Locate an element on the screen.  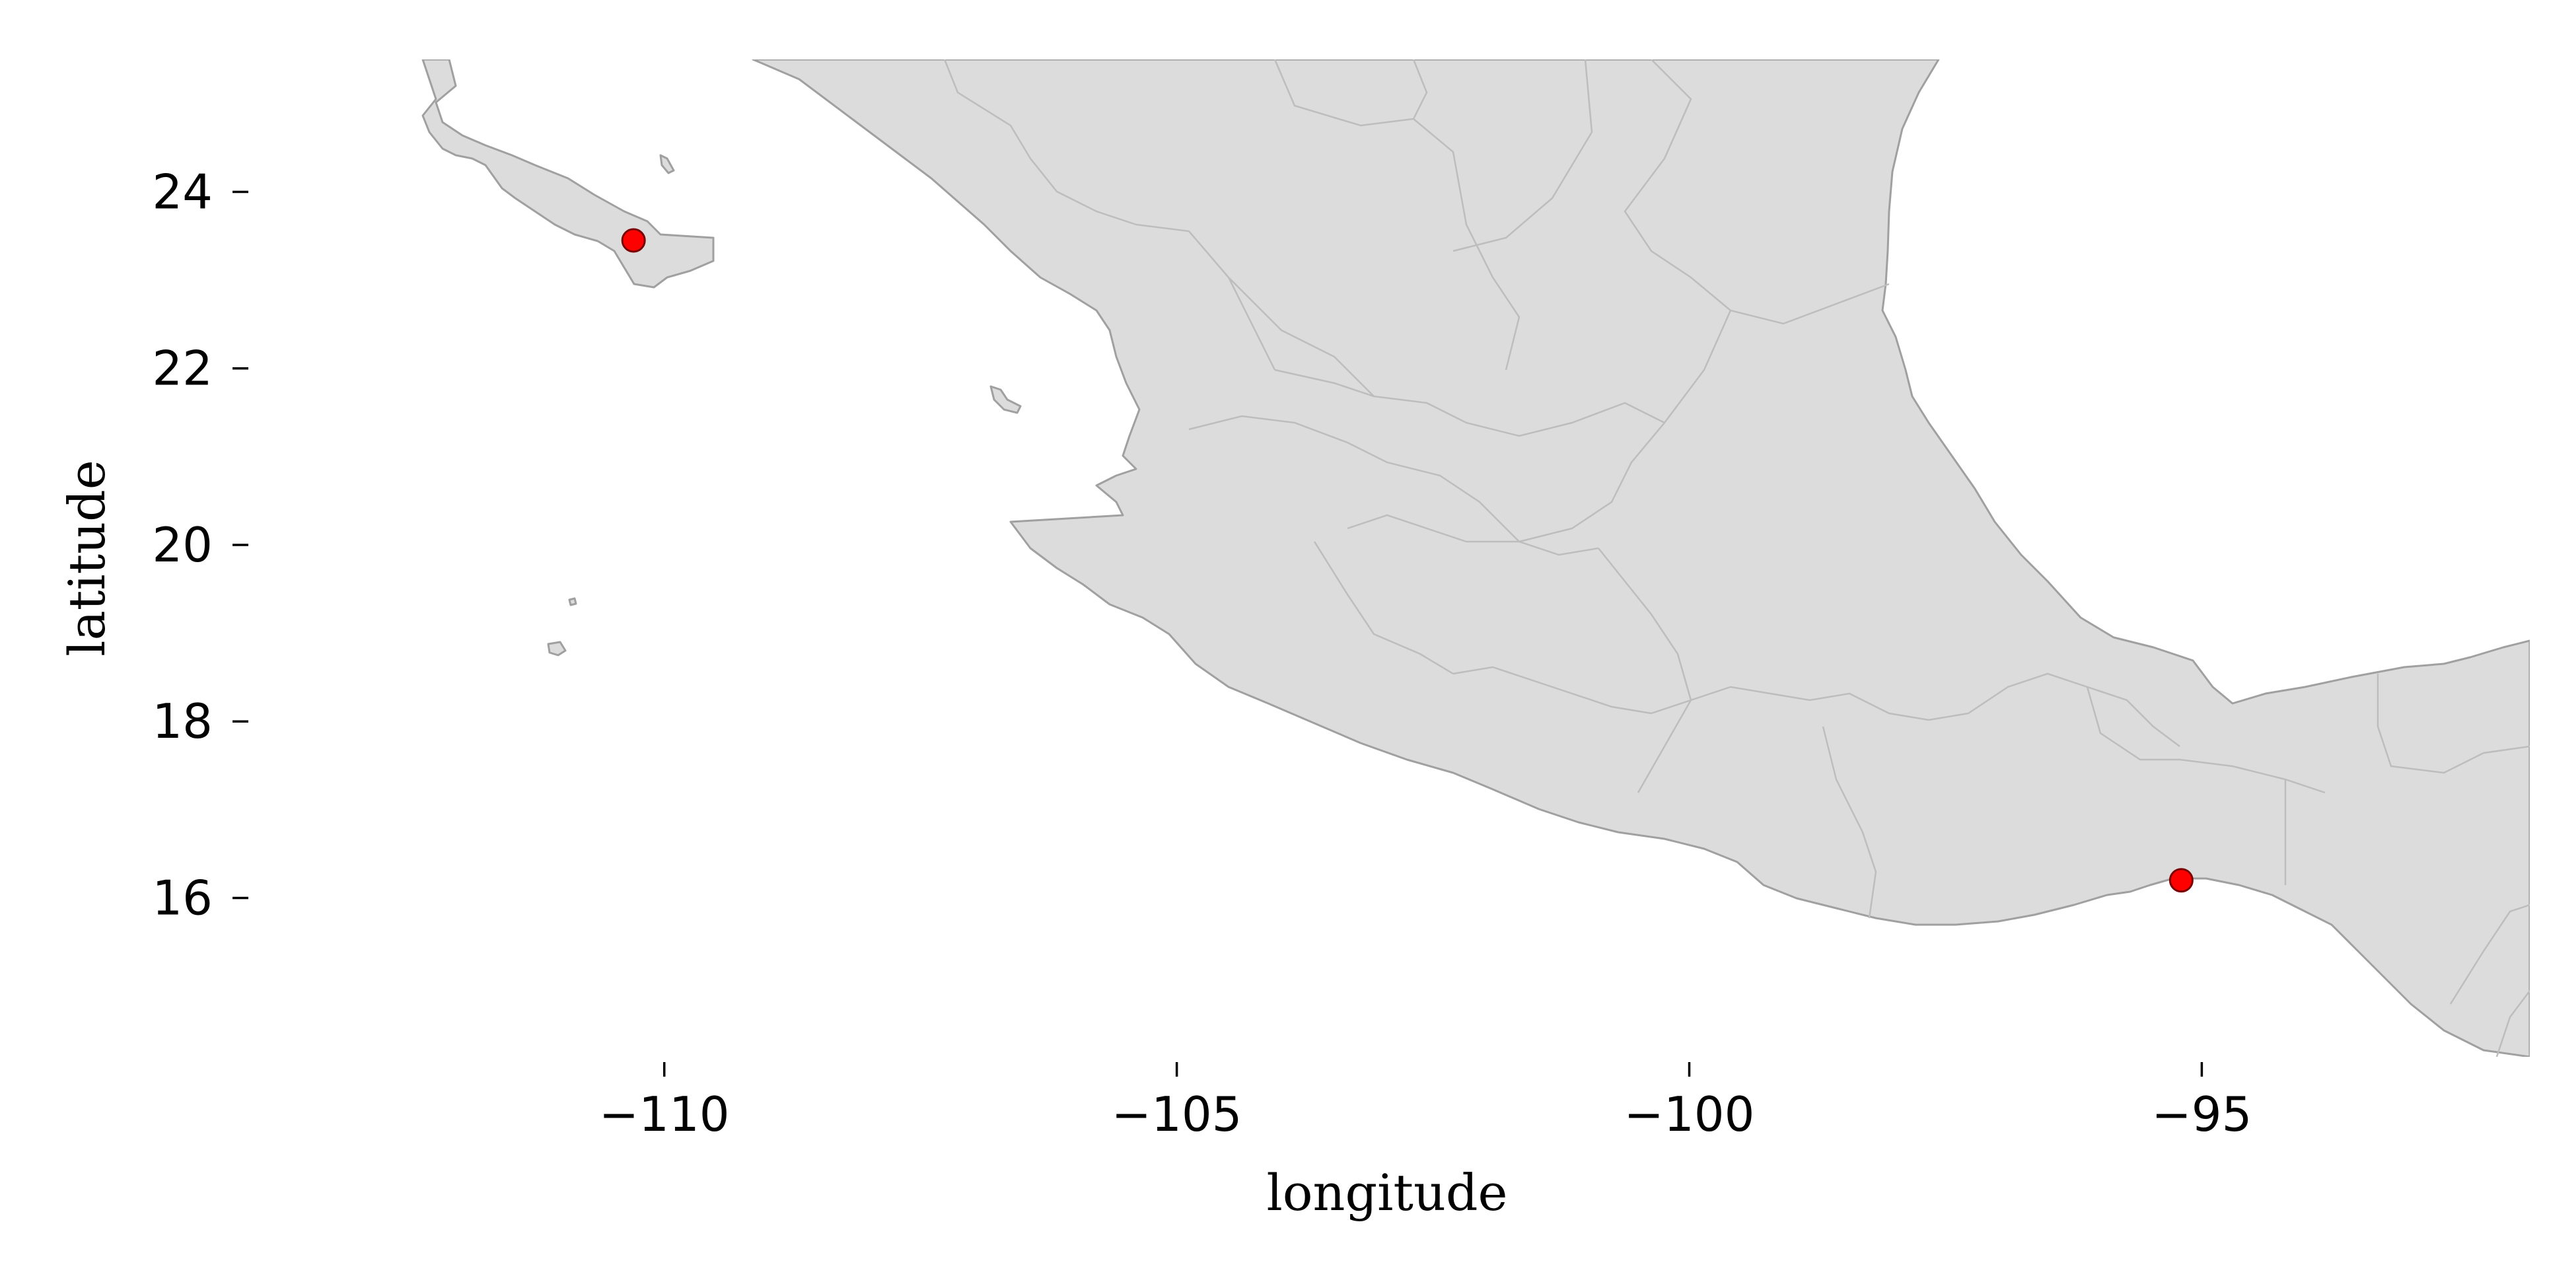
x-tick-label: −100 is located at coordinates (1689, 1115).